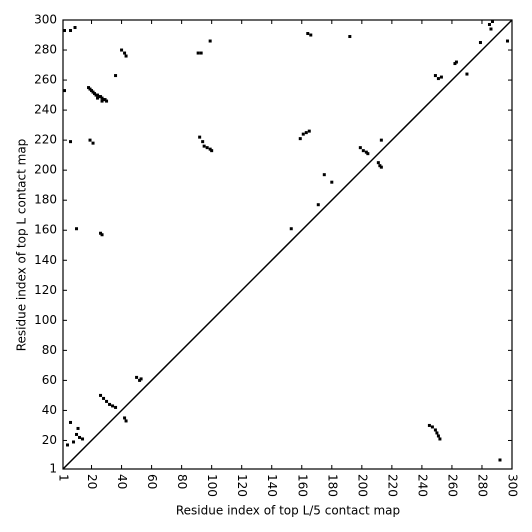 The height and width of the screenshot is (532, 532). Describe the element at coordinates (45, 320) in the screenshot. I see `y-tick-label: 100` at that location.